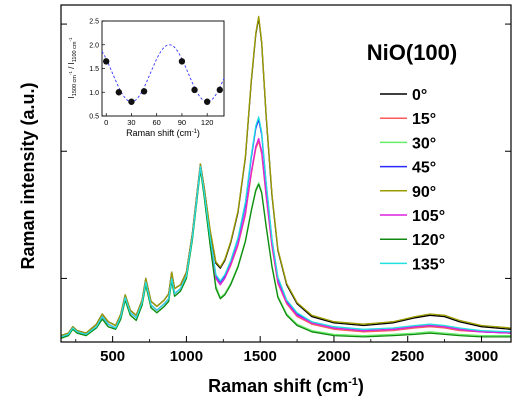  I want to click on legend: 0° 15° 30° 45° 90° 105° 120° 135°, so click(412, 180).